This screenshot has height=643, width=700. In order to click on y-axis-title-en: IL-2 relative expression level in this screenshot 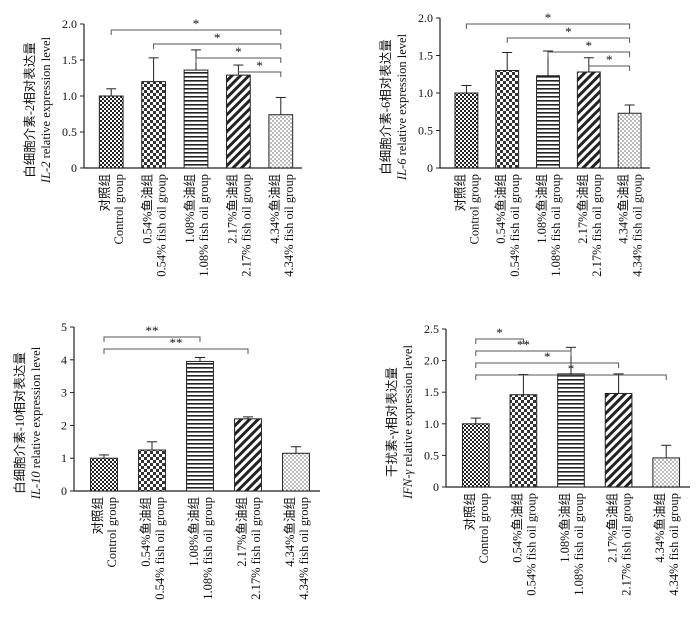, I will do `click(46, 110)`.